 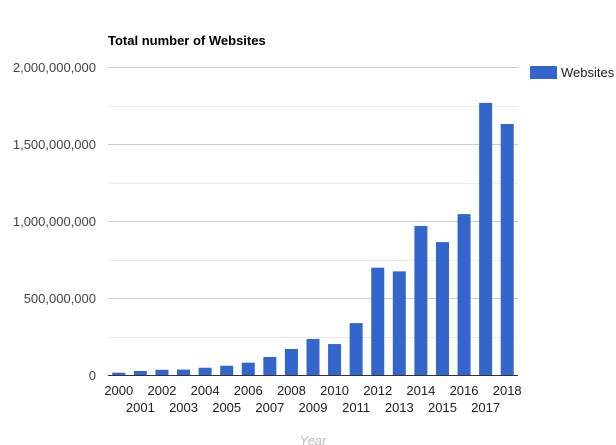 What do you see at coordinates (205, 390) in the screenshot?
I see `x-tick-label: 2004` at bounding box center [205, 390].